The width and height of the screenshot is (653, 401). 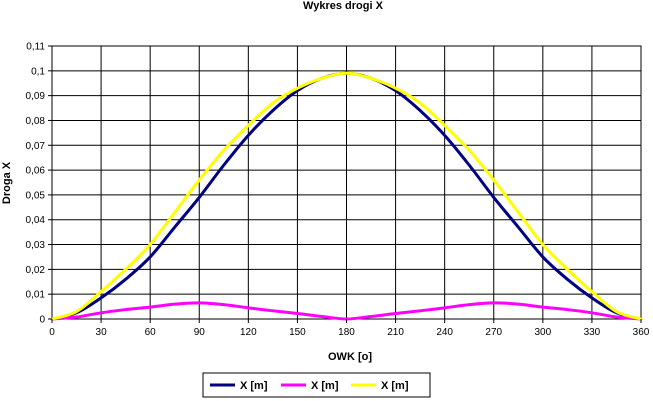 I want to click on legend: X [m] X [m] X [m], so click(x=316, y=385).